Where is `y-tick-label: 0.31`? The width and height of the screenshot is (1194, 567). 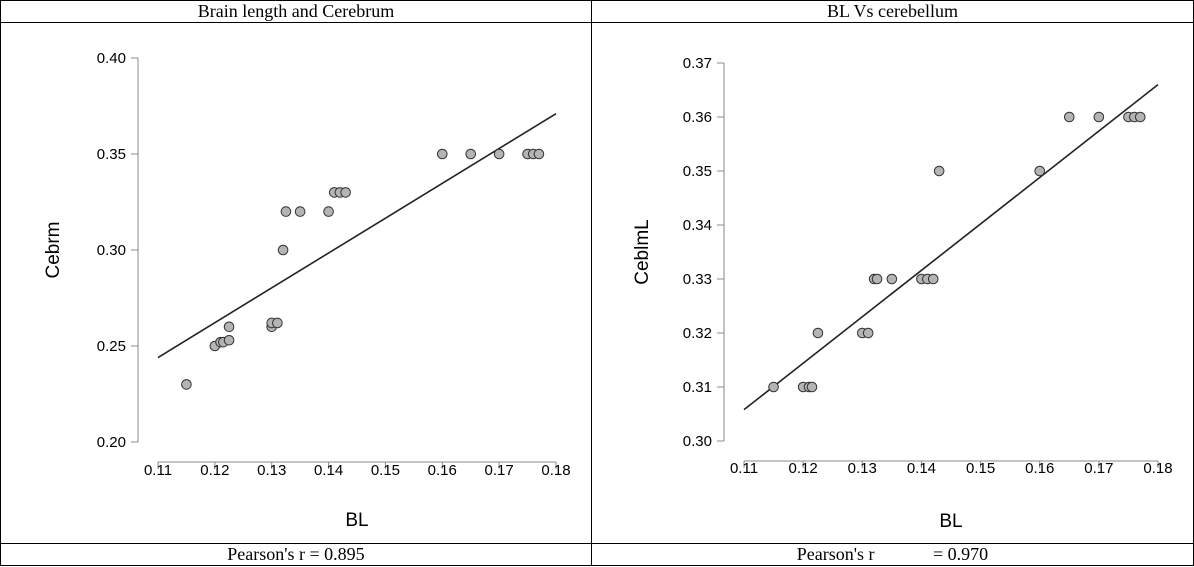
y-tick-label: 0.31 is located at coordinates (697, 387).